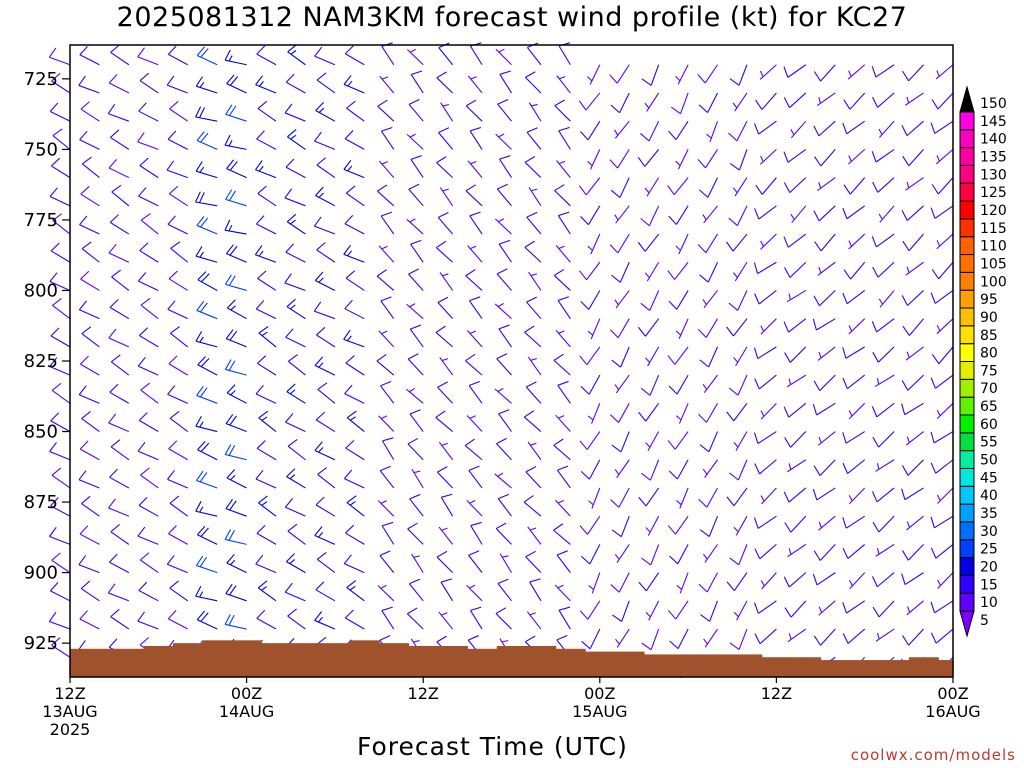  I want to click on terrain-block, so click(629, 664).